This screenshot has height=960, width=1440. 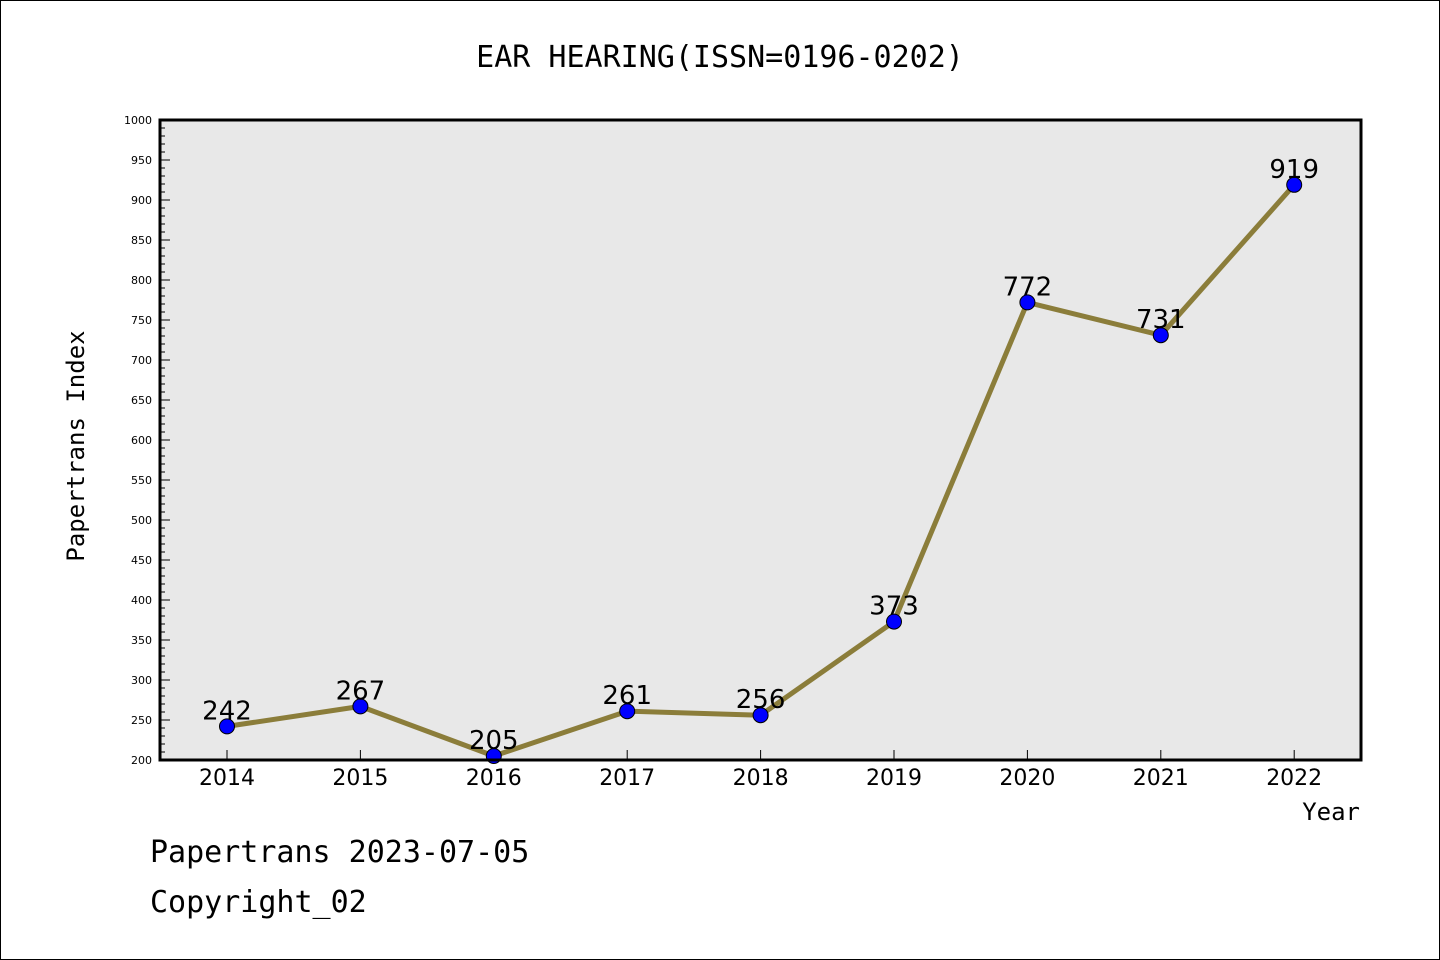 I want to click on chart-title: EAR HEARING(ISSN=0196-0202), so click(x=720, y=57).